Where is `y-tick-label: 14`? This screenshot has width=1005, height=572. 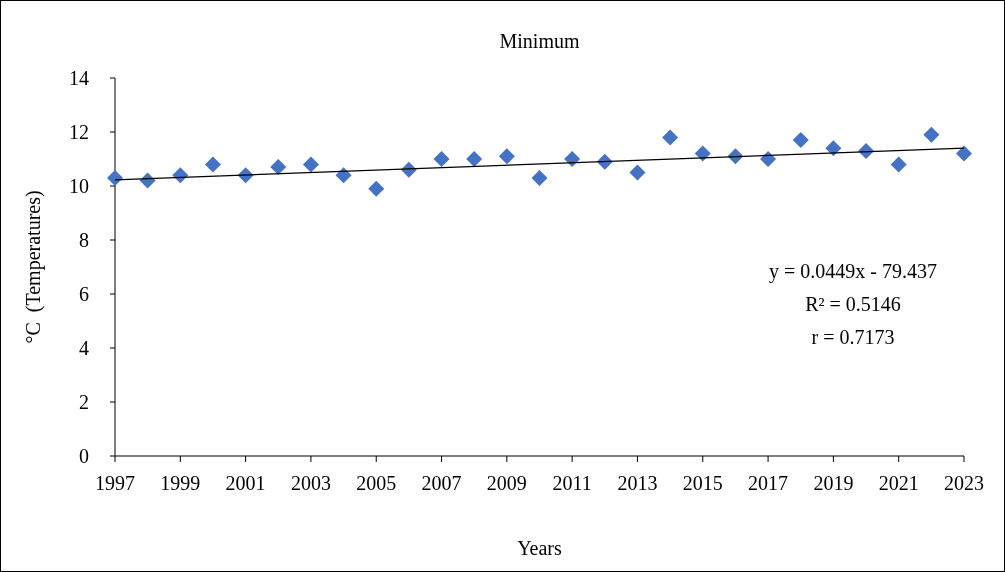
y-tick-label: 14 is located at coordinates (79, 78).